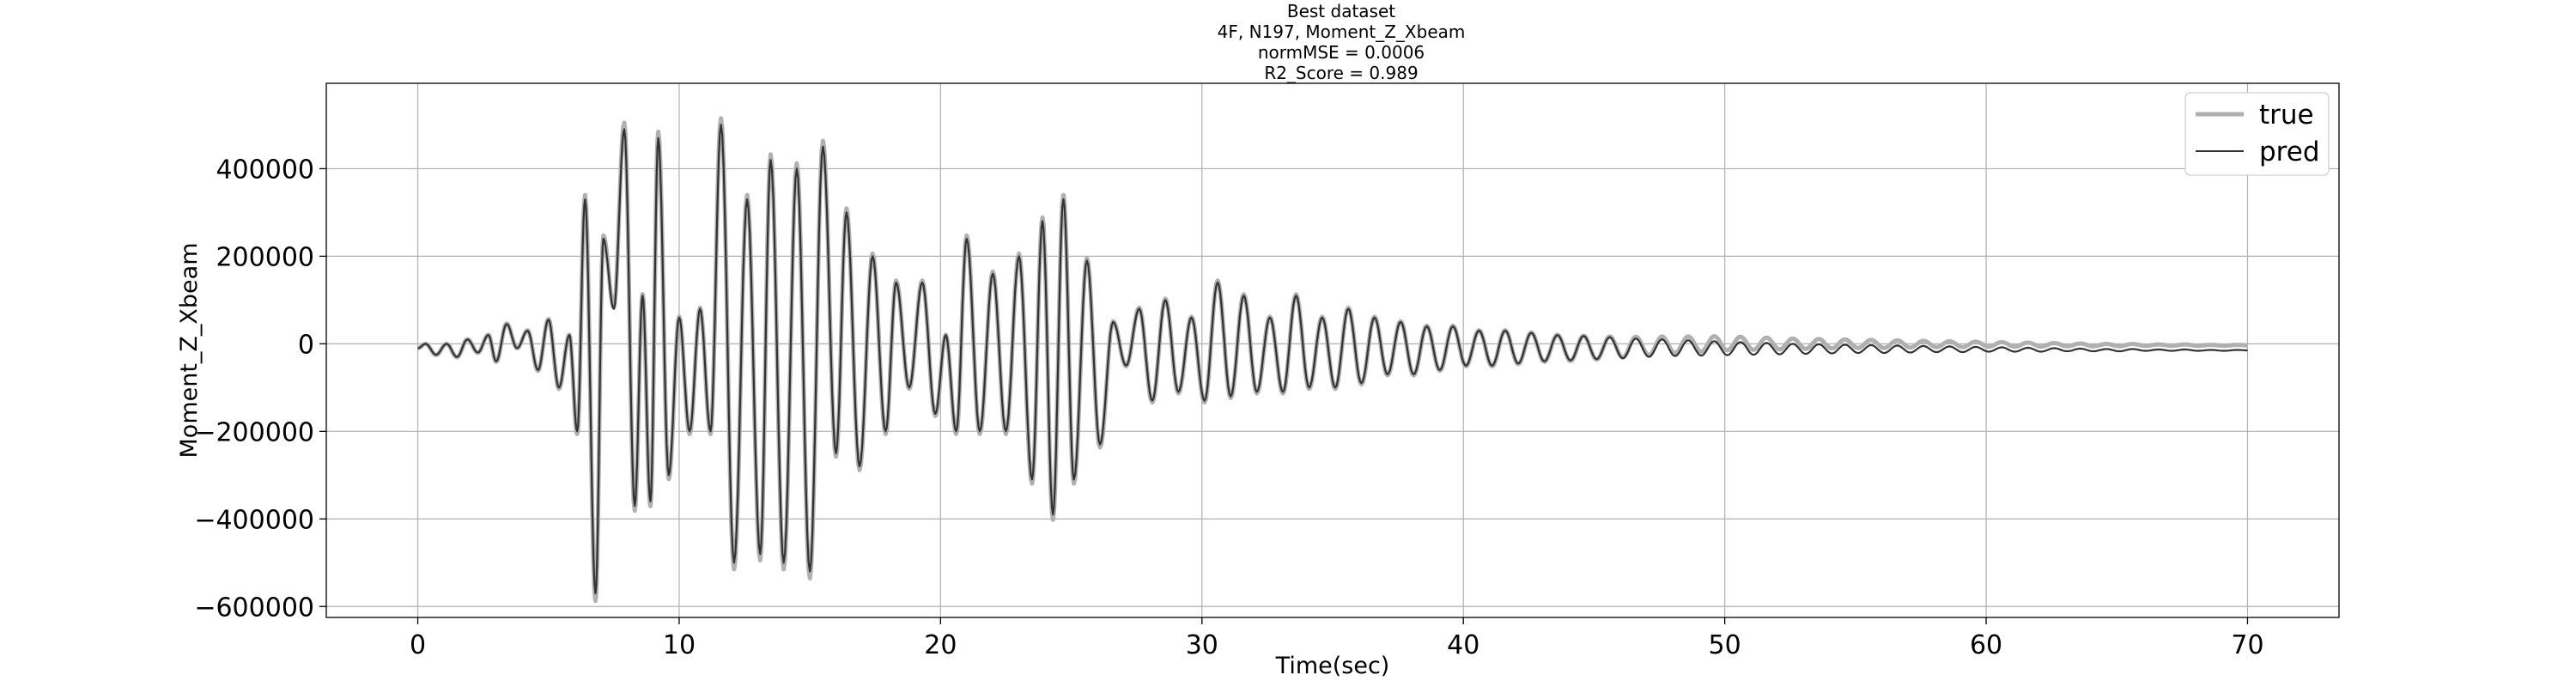 The image size is (2576, 687). I want to click on title-line-1: Best dataset, so click(1341, 11).